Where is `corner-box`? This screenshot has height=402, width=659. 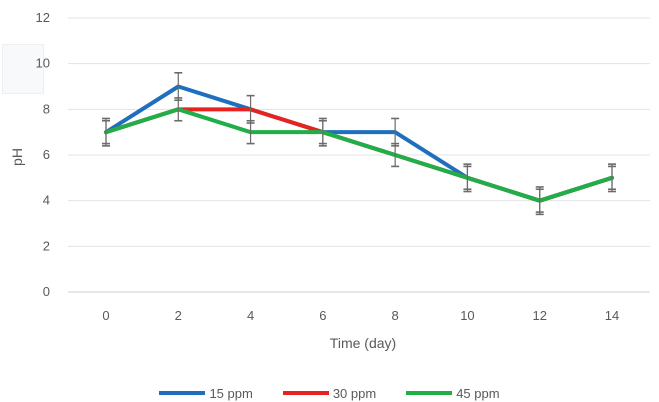
corner-box is located at coordinates (23, 69).